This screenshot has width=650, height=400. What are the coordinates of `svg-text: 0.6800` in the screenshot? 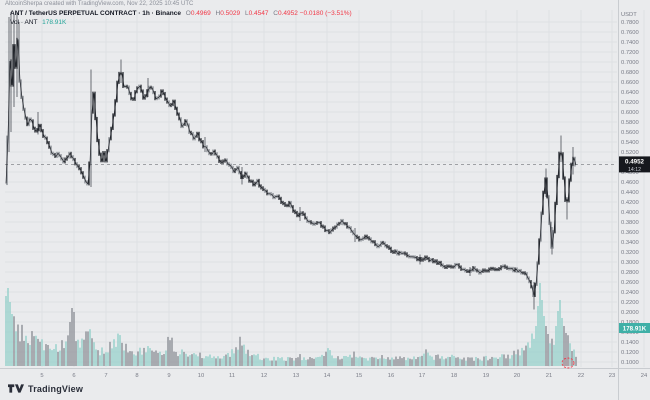 It's located at (630, 73).